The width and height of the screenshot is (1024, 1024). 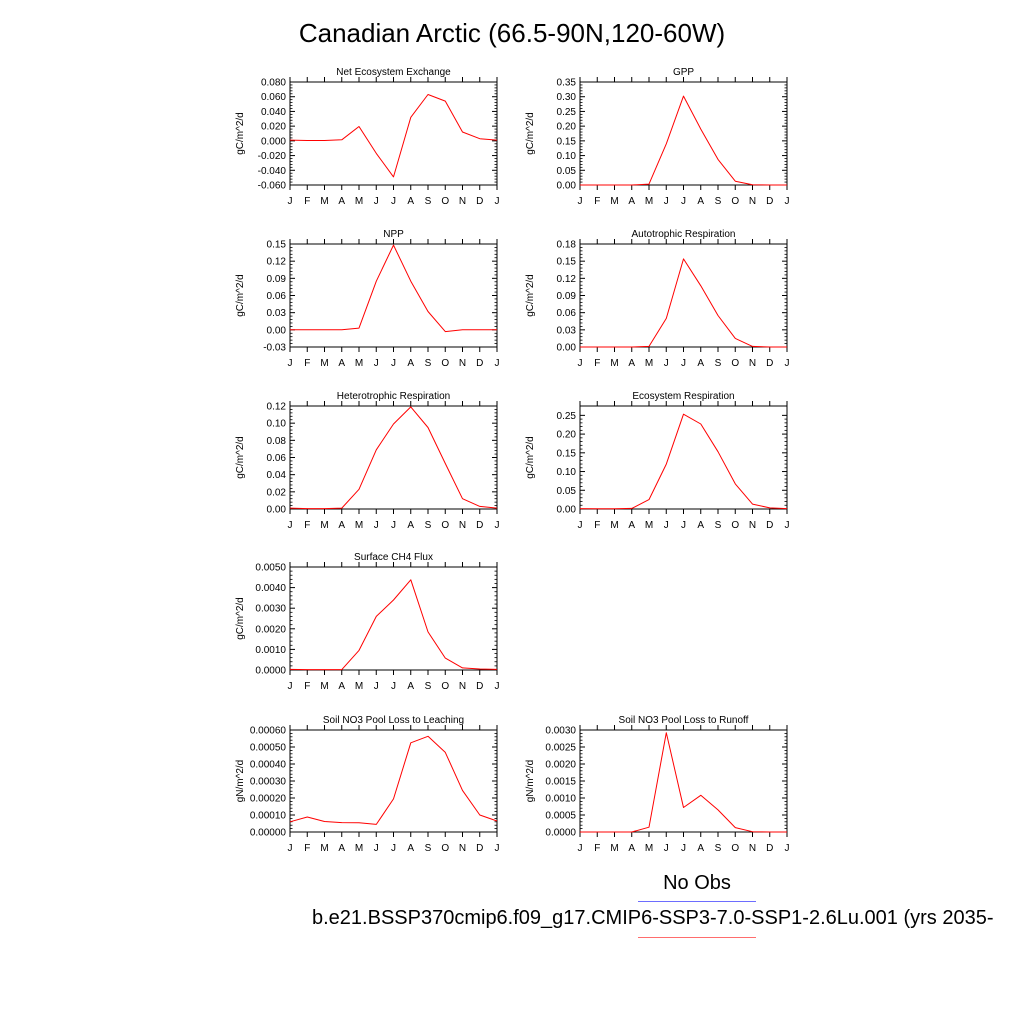 I want to click on y-tick-label: 0.00010, so click(x=268, y=816).